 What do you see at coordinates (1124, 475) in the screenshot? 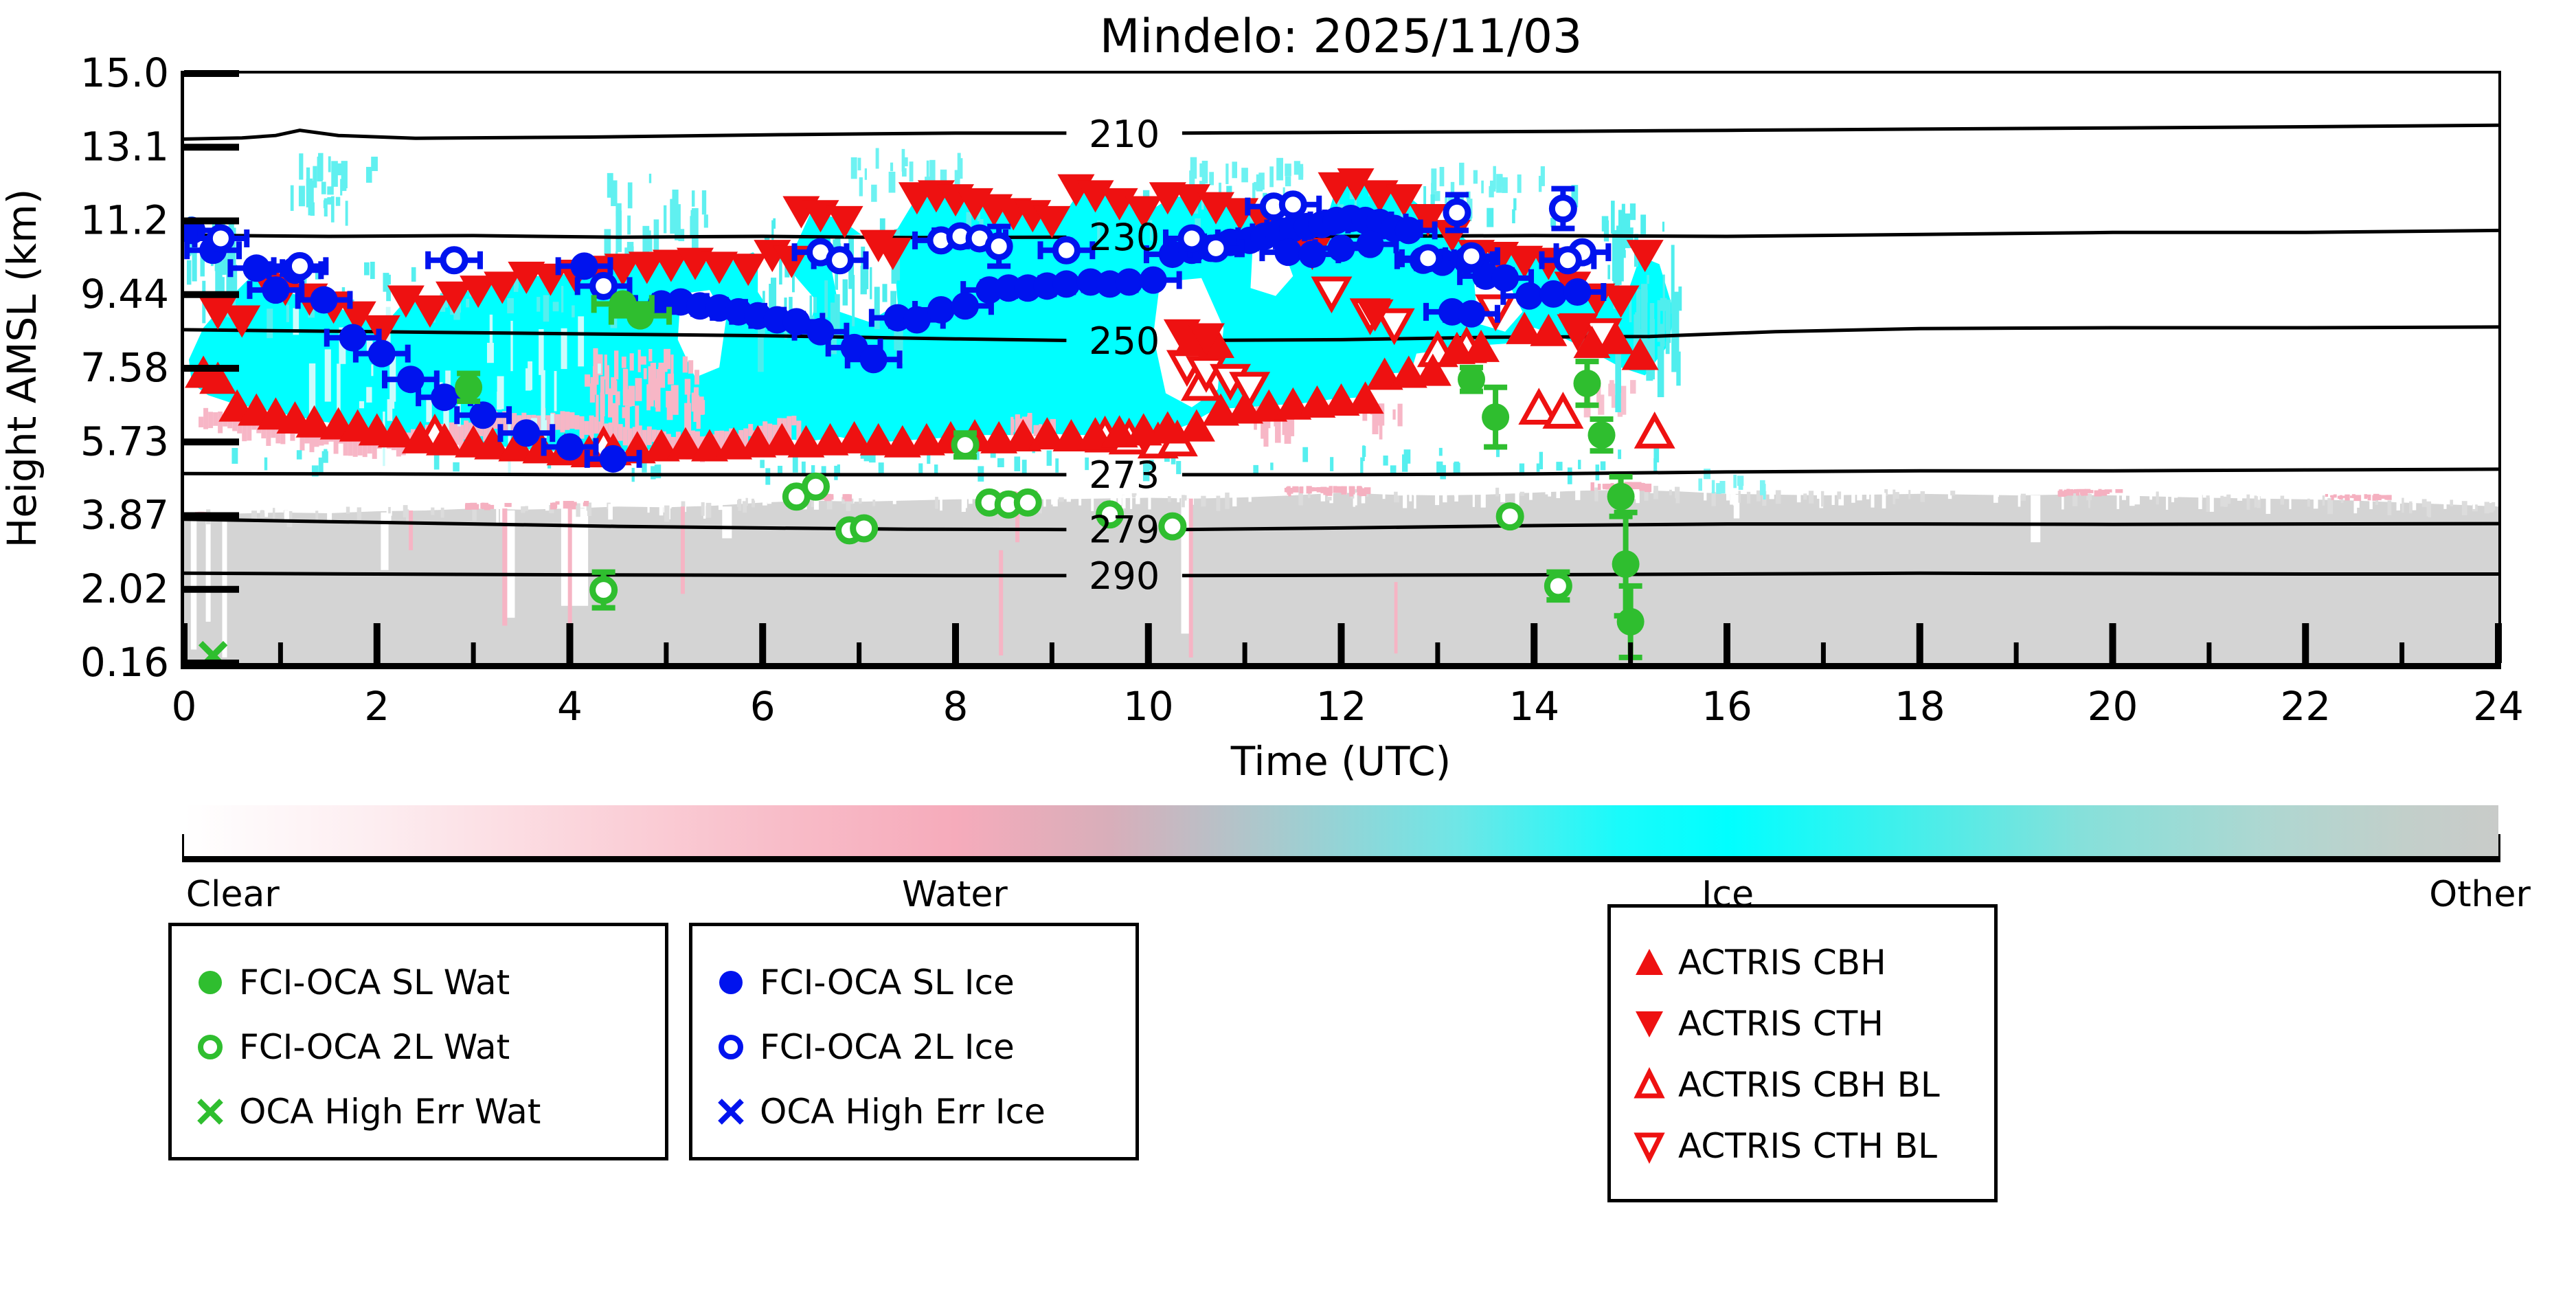
I see `contour-label-273: 273` at bounding box center [1124, 475].